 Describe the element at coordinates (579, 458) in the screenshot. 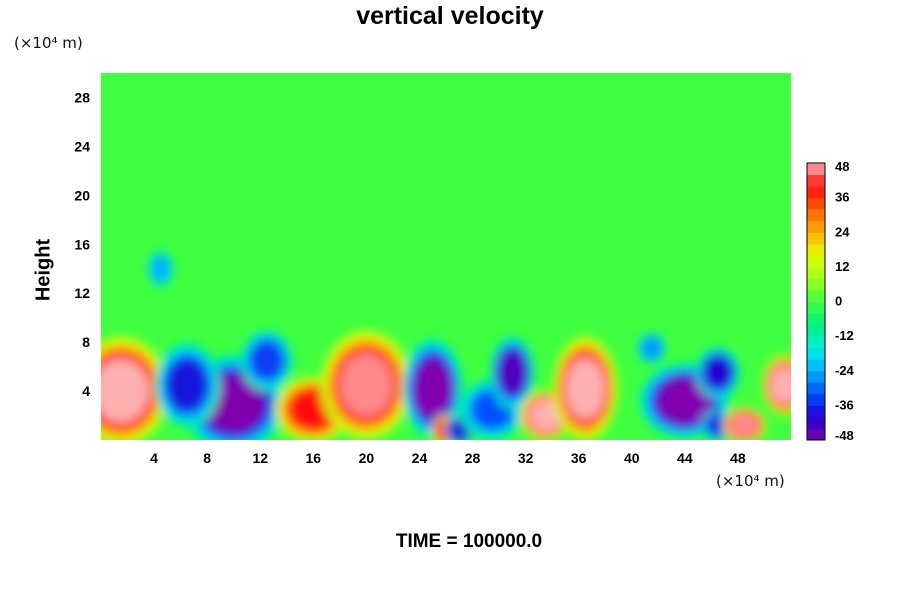

I see `x-tick-label: 36` at that location.